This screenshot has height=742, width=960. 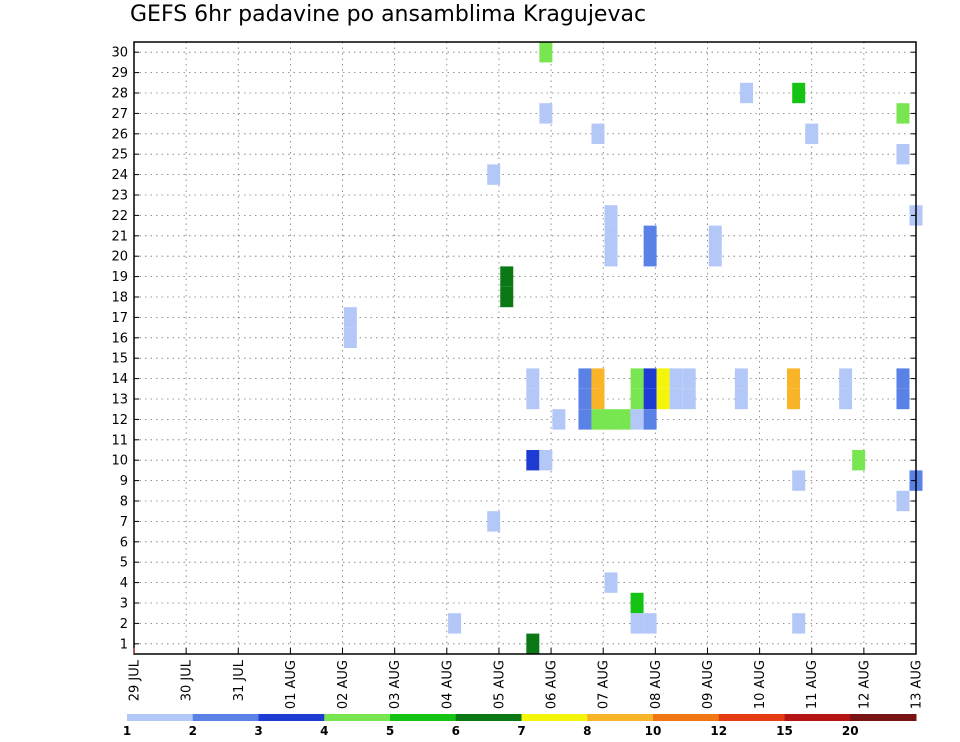 I want to click on y-tick-label: 5, so click(x=124, y=563).